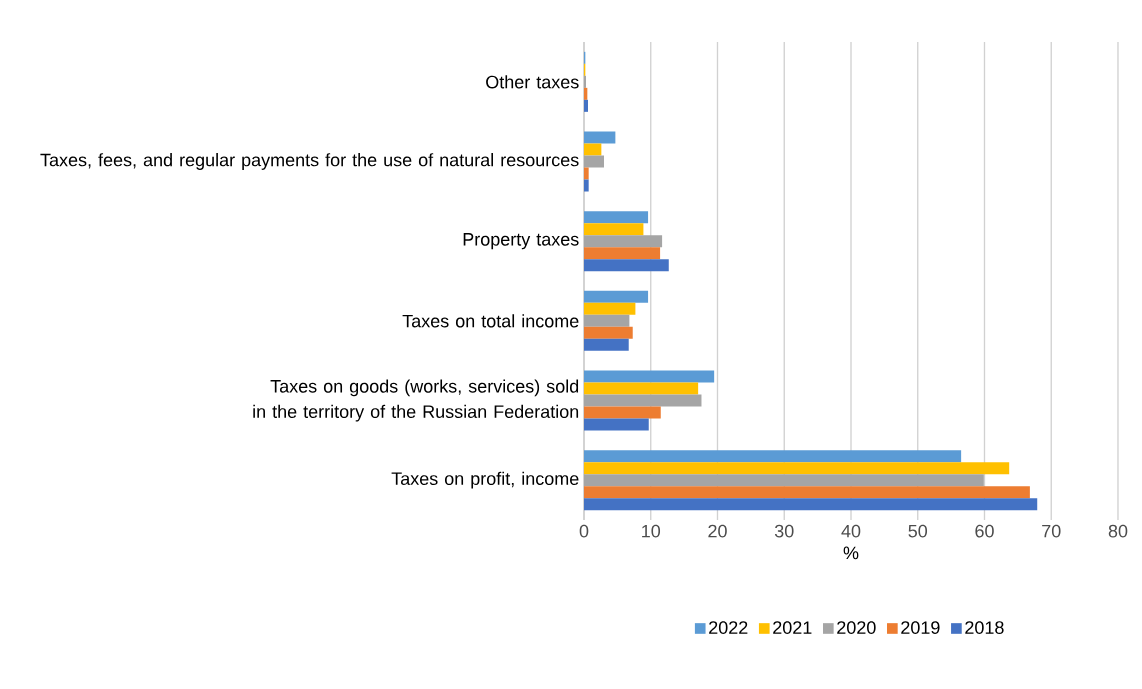 This screenshot has width=1142, height=689. Describe the element at coordinates (792, 627) in the screenshot. I see `legend-label: 2021` at that location.